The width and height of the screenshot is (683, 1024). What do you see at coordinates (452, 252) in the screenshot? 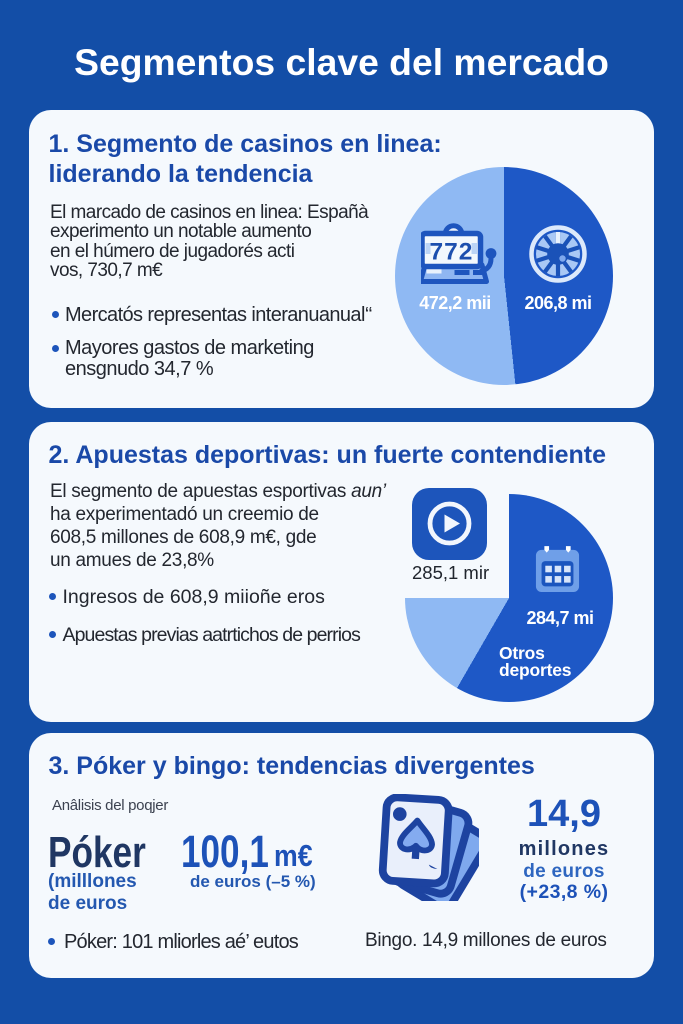
I see `svg-text: 772` at bounding box center [452, 252].